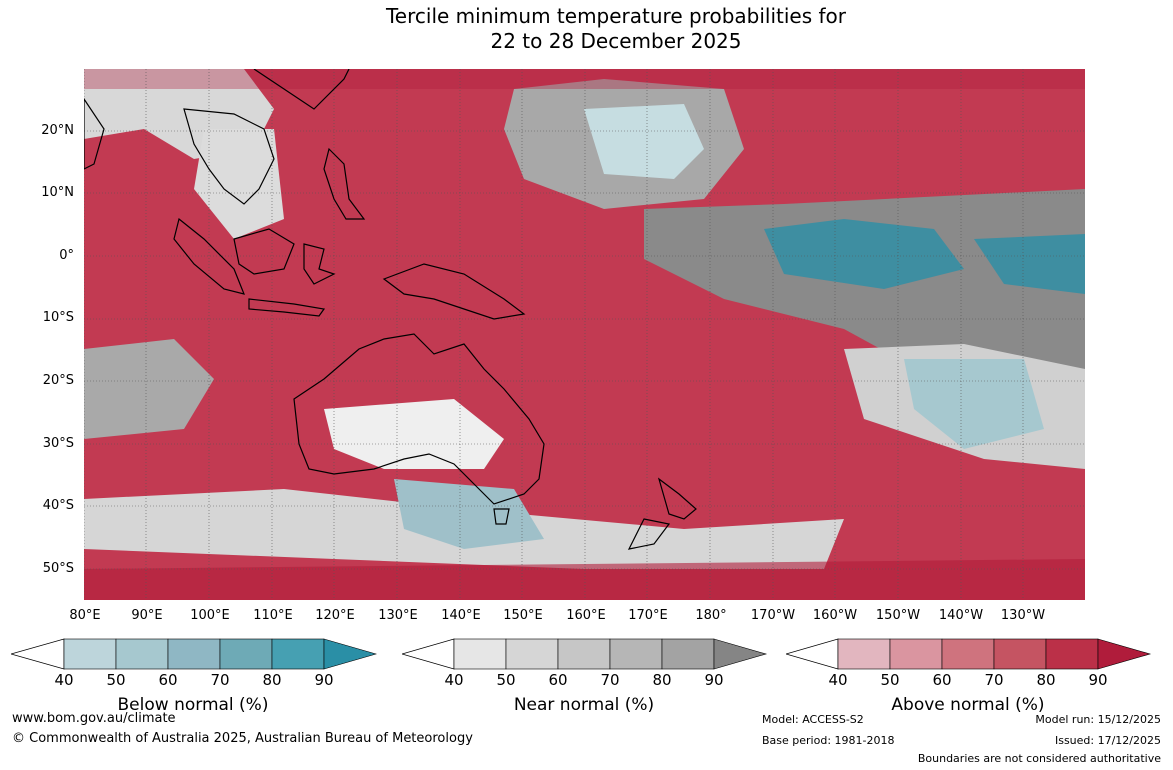 The width and height of the screenshot is (1173, 770). Describe the element at coordinates (419, 419) in the screenshot. I see `australia-outline` at that location.